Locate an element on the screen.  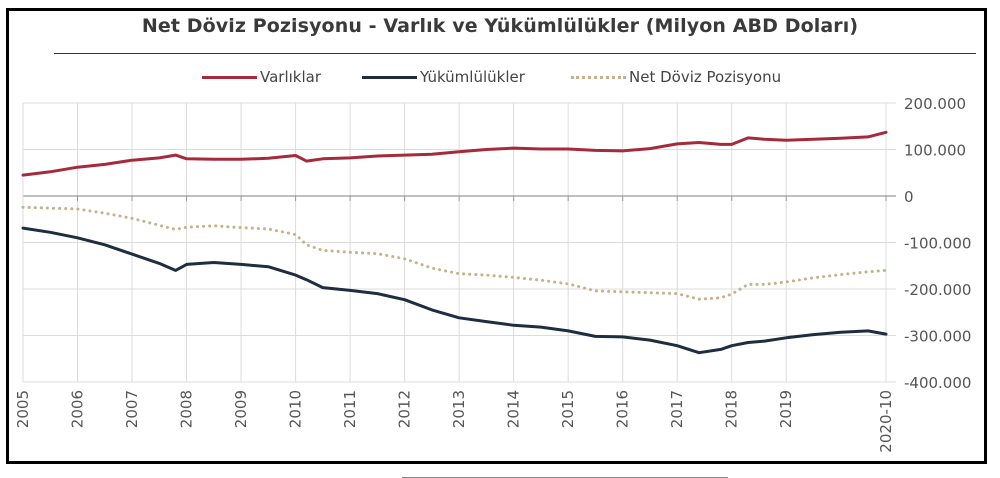
legend-item-varliklar: Varlıklar is located at coordinates (261, 77).